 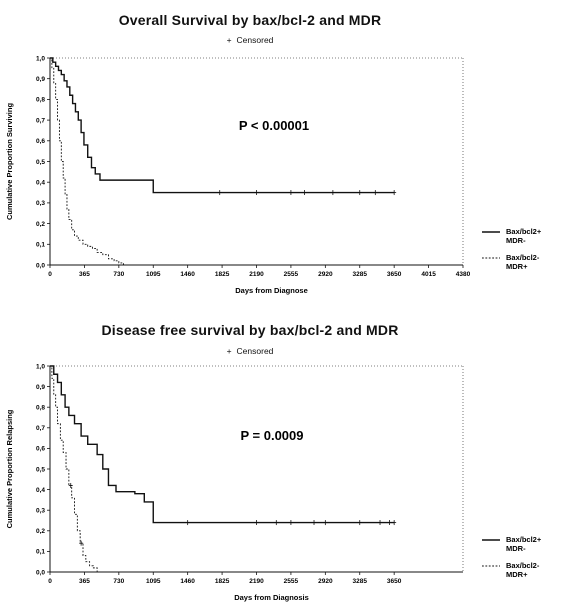 What do you see at coordinates (9, 468) in the screenshot?
I see `y-axis-label: Cumulative Proportion Relapsing` at bounding box center [9, 468].